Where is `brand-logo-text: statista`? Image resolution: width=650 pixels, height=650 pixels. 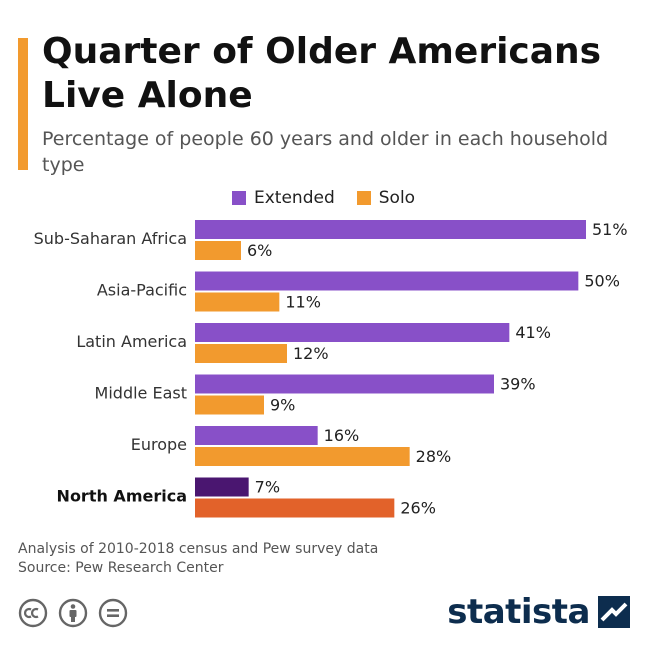 brand-logo-text: statista is located at coordinates (518, 612).